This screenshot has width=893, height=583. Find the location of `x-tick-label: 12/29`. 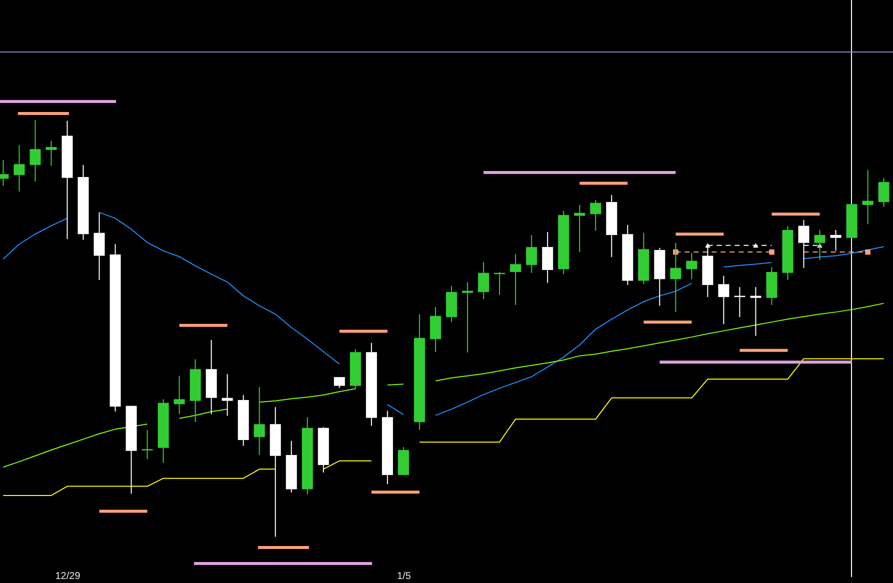

x-tick-label: 12/29 is located at coordinates (68, 576).